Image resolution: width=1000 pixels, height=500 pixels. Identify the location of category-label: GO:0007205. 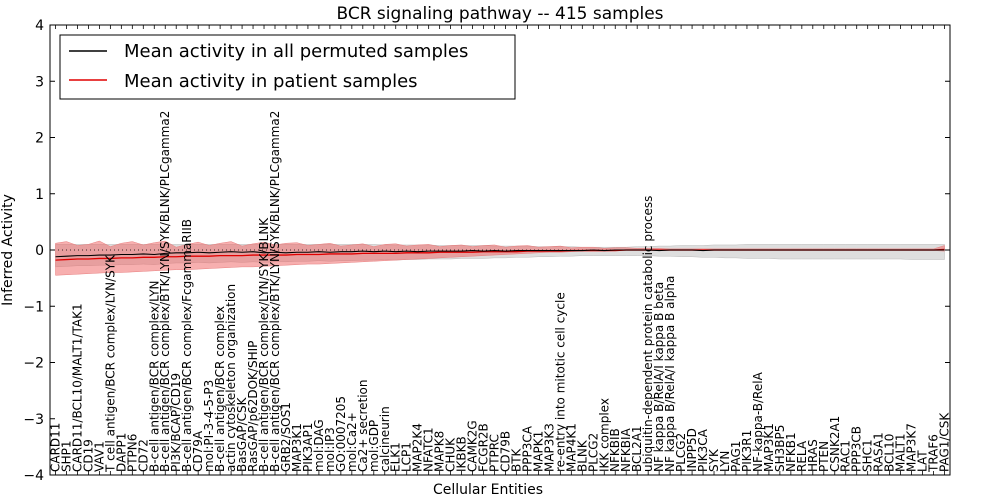
(341, 434).